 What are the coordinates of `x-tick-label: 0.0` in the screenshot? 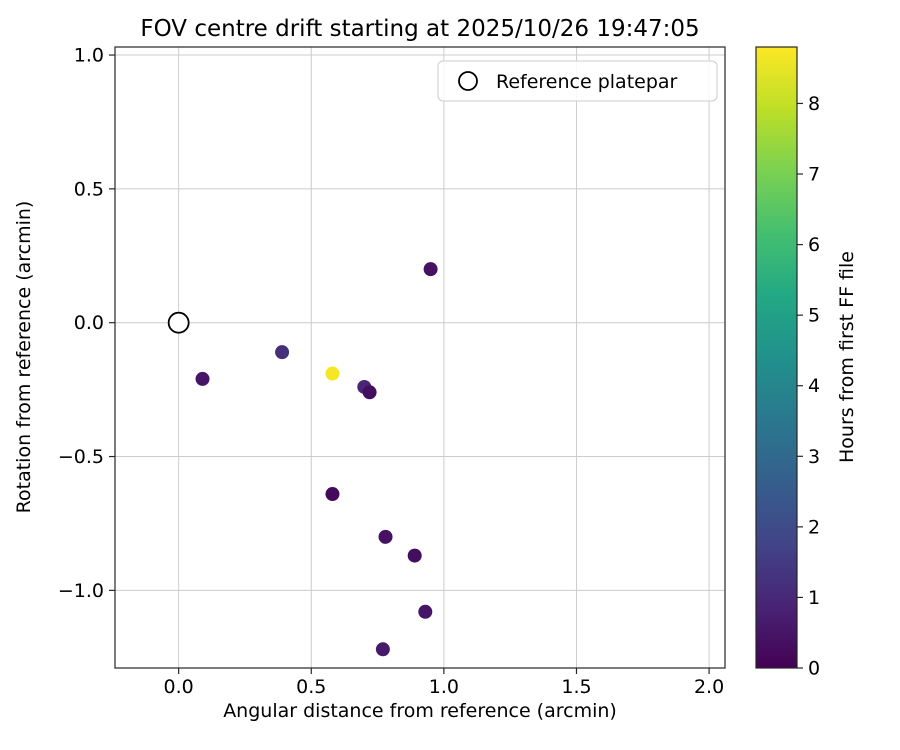 It's located at (179, 687).